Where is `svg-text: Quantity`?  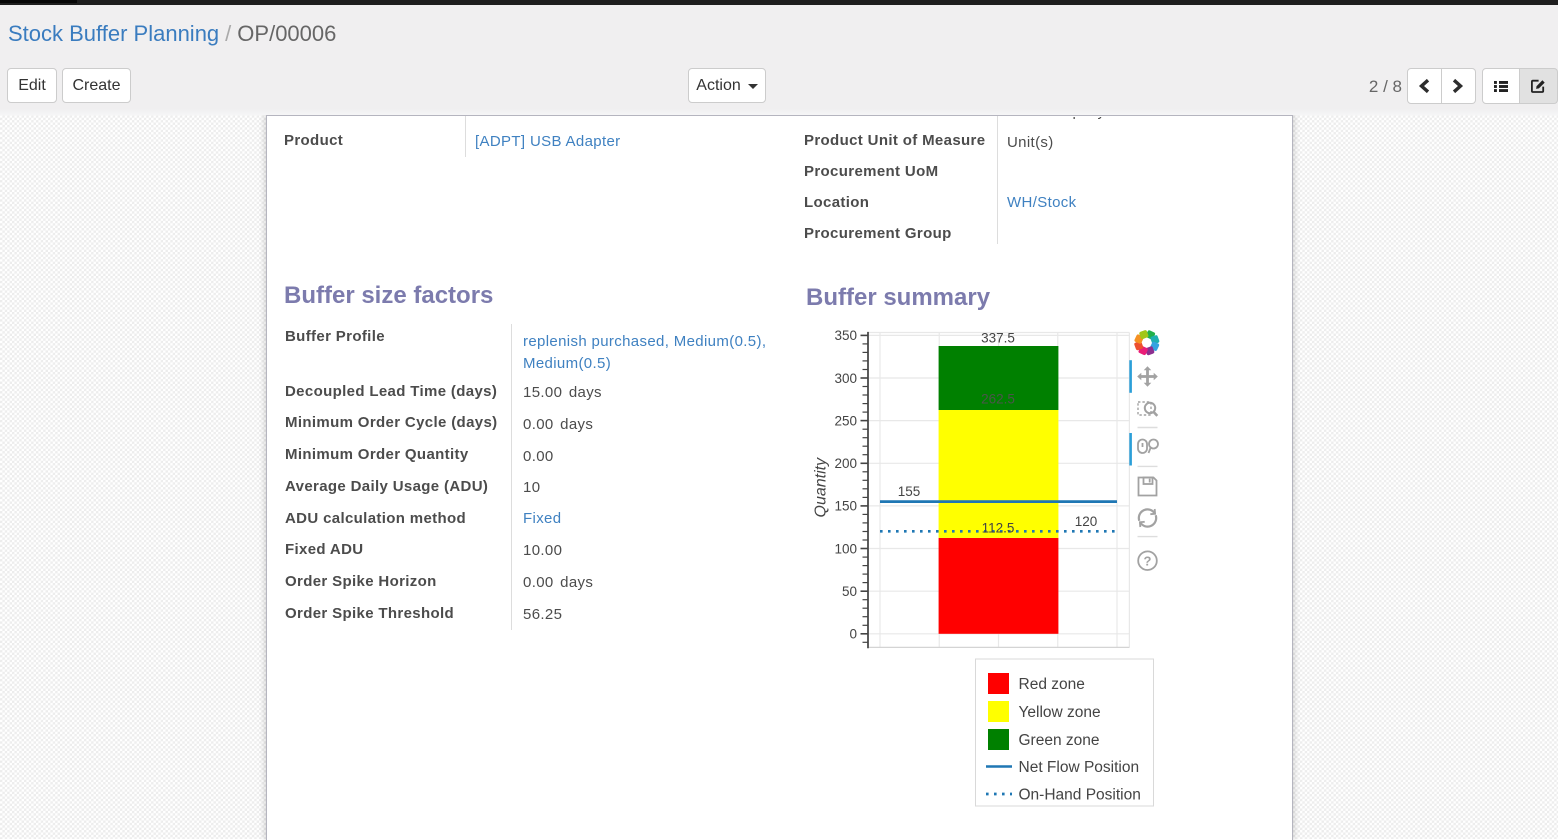
svg-text: Quantity is located at coordinates (821, 487).